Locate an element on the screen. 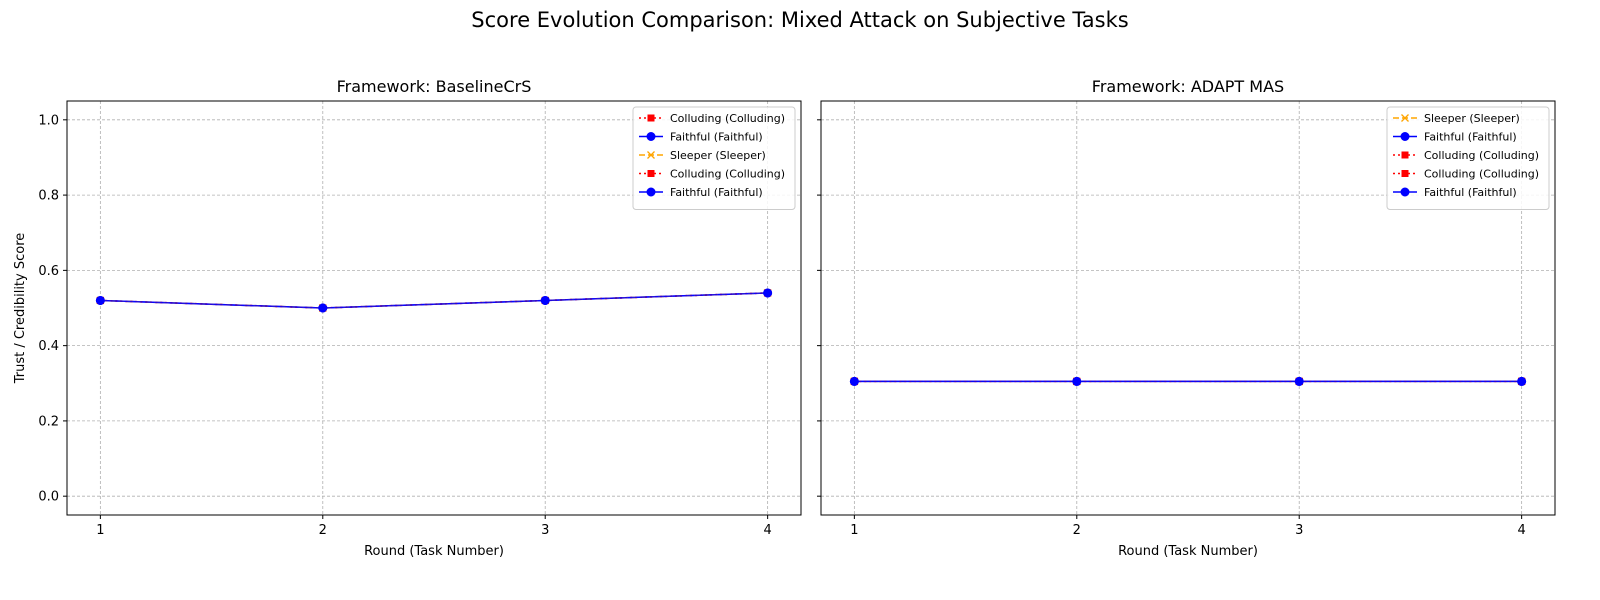 The height and width of the screenshot is (600, 1600). y-axis-label: Trust / Credibility Score is located at coordinates (20, 309).